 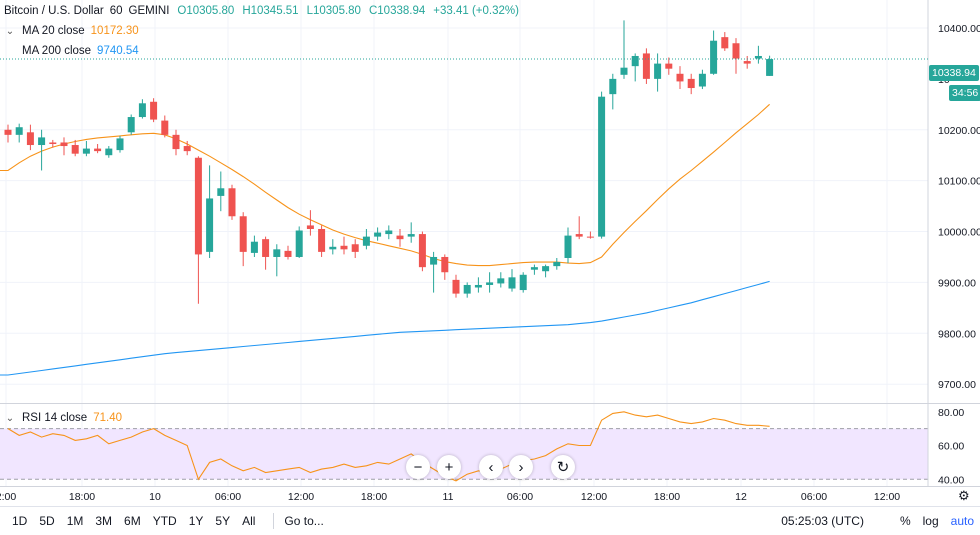 I want to click on timeframe-1y: 1Y, so click(x=196, y=521).